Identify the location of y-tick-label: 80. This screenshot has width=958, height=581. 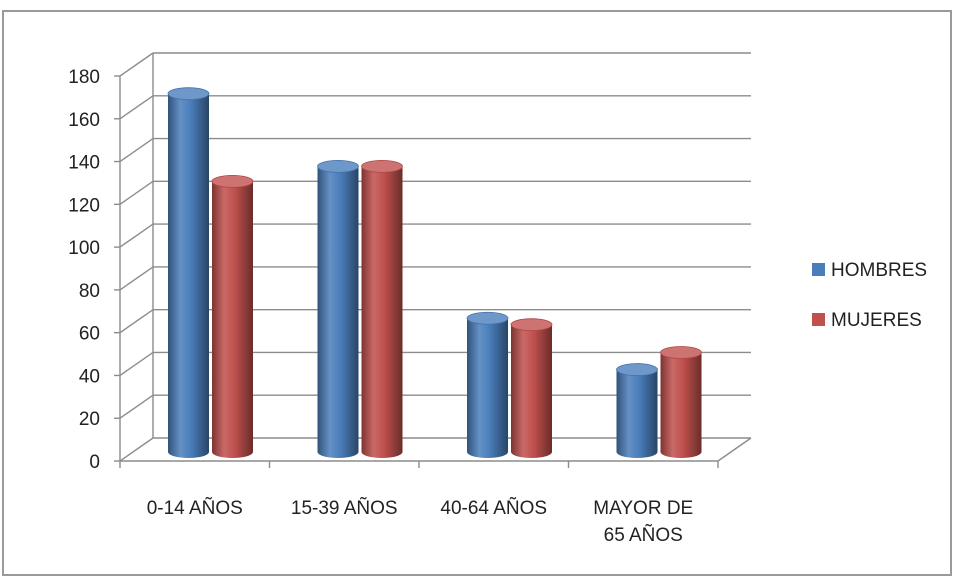
(89, 291).